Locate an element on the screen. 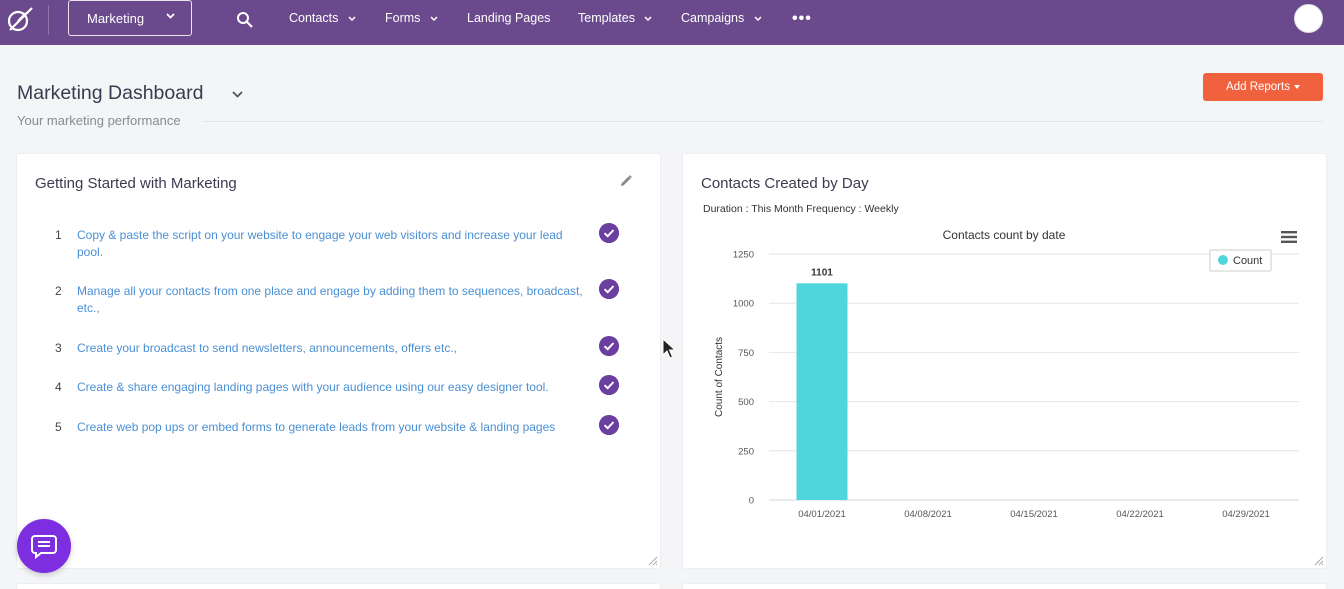 Image resolution: width=1344 pixels, height=589 pixels. nav-item-label: Forms is located at coordinates (403, 18).